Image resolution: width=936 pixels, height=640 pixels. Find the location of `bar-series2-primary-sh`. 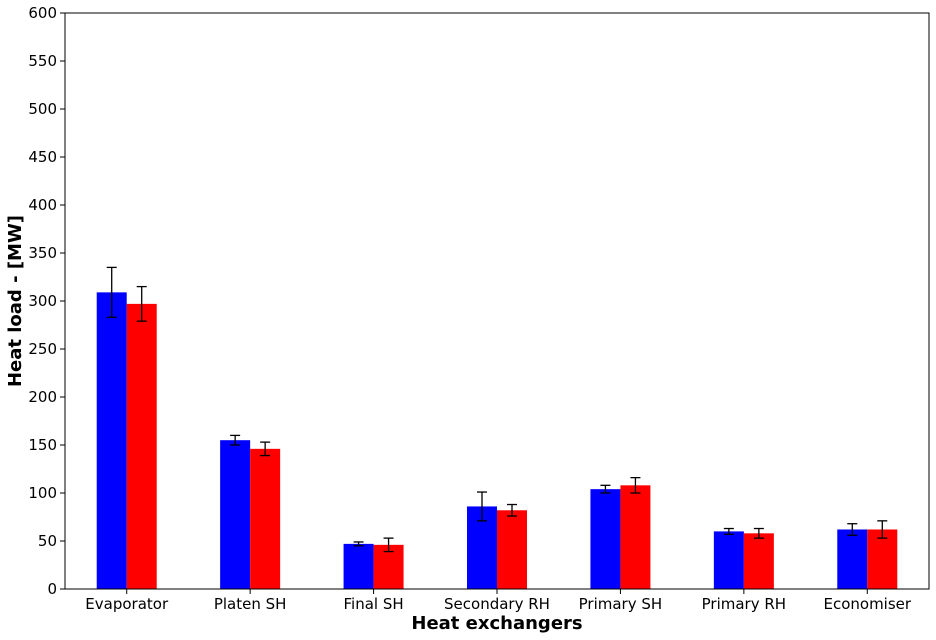

bar-series2-primary-sh is located at coordinates (635, 537).